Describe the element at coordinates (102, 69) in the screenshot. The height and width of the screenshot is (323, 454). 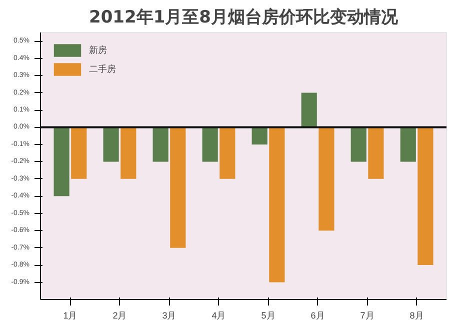
I see `legend-label: 二手房` at that location.